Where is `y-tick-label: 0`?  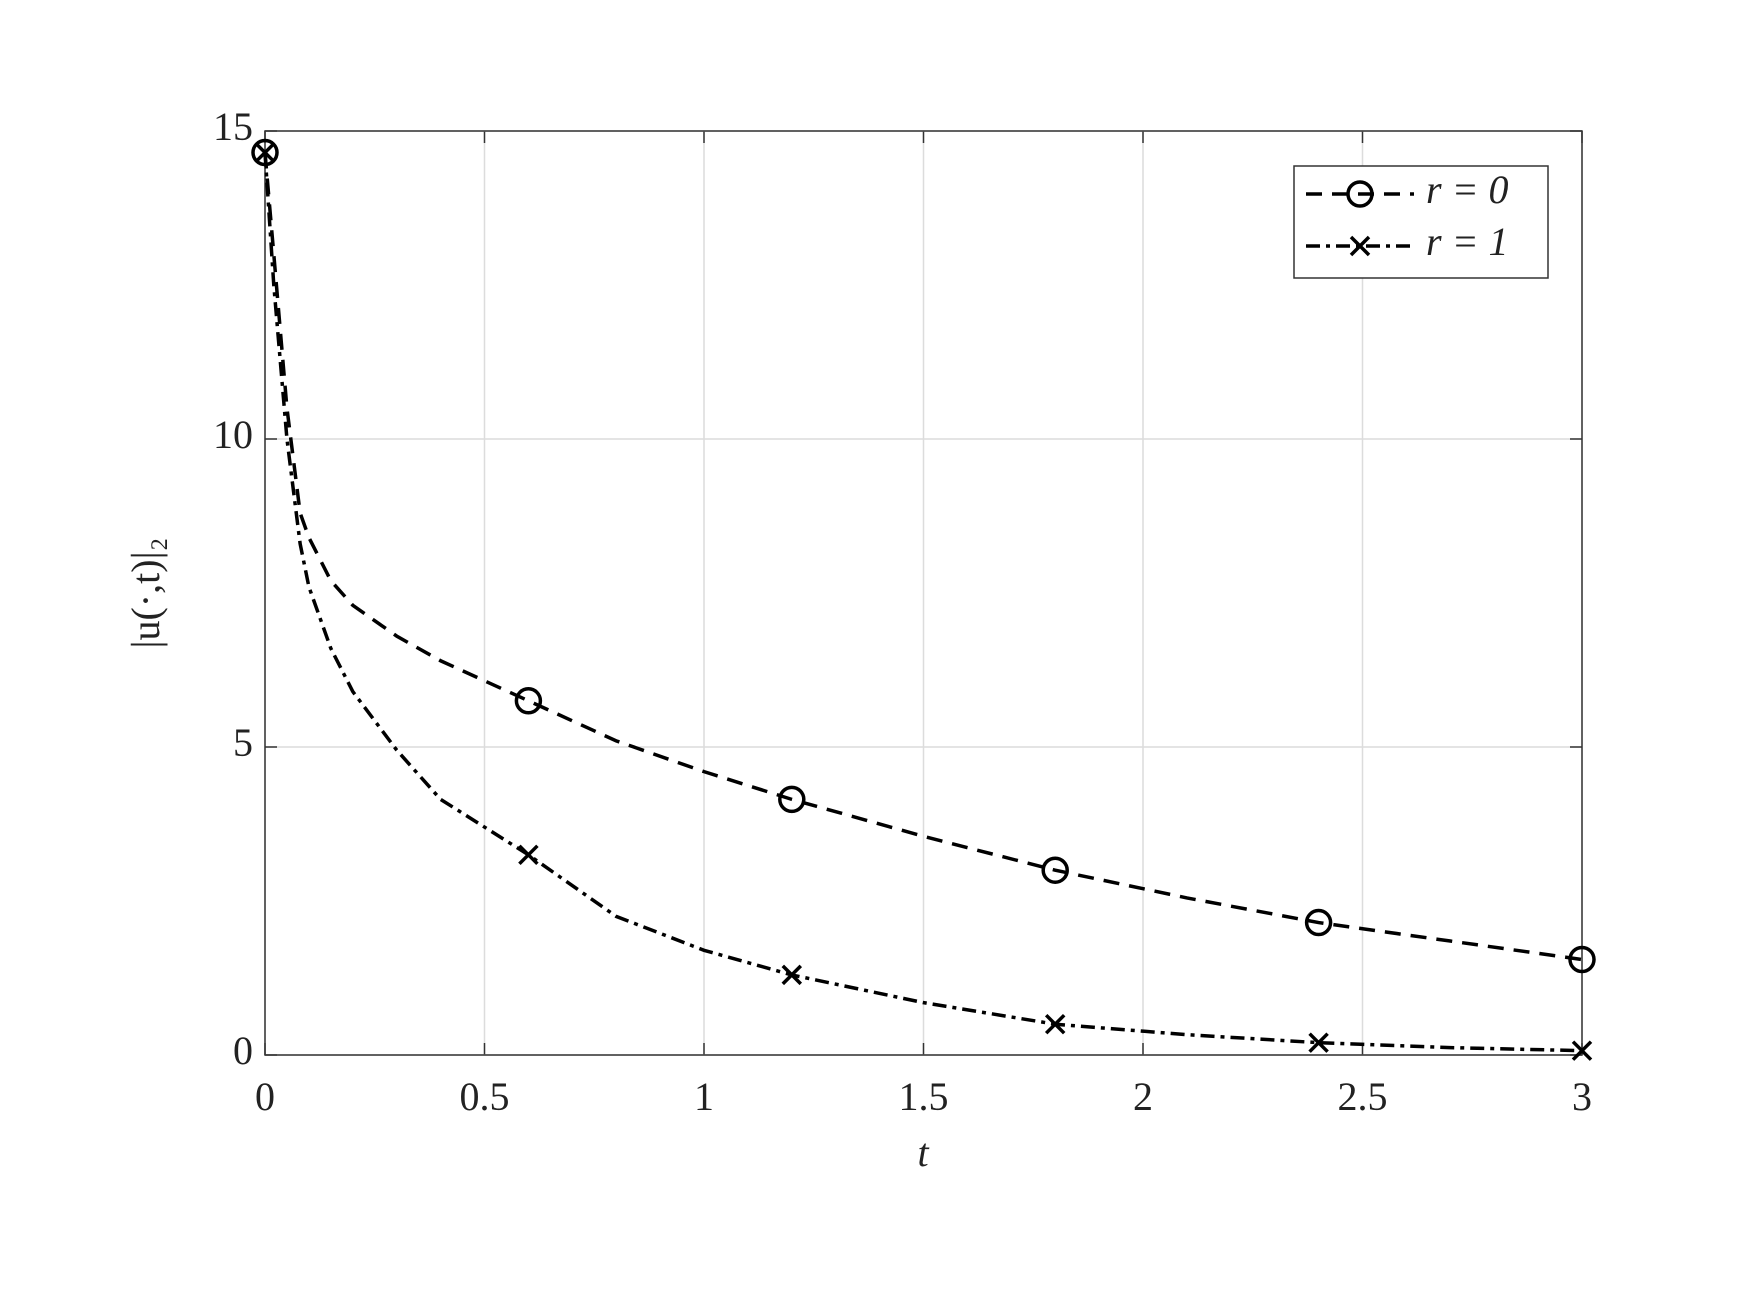
y-tick-label: 0 is located at coordinates (243, 1050).